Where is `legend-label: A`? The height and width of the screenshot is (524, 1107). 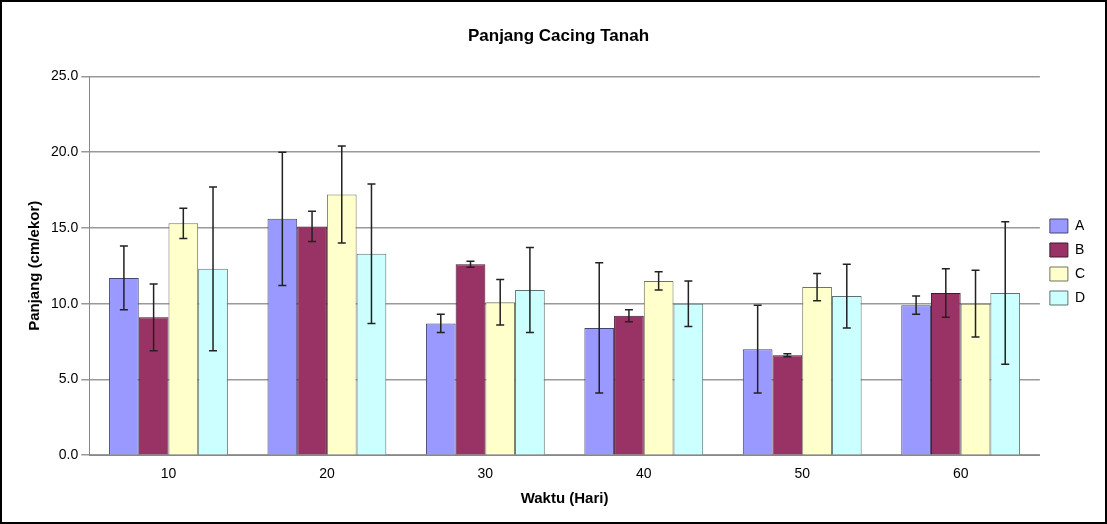
legend-label: A is located at coordinates (1079, 224).